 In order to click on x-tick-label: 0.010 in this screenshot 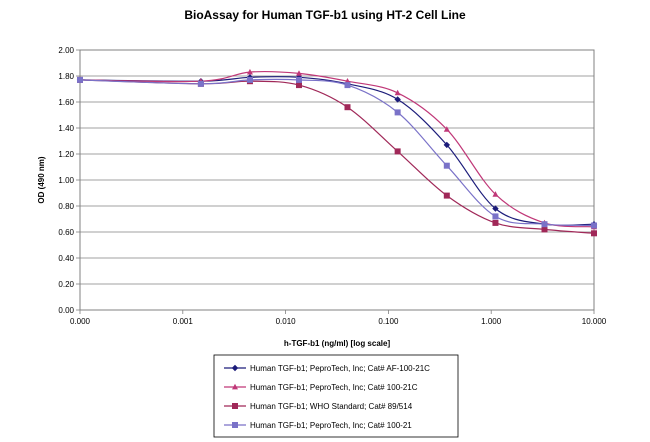, I will do `click(286, 321)`.